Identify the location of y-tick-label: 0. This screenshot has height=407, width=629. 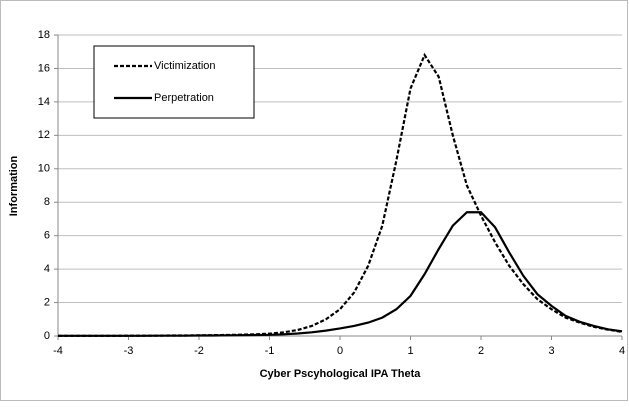
(47, 336).